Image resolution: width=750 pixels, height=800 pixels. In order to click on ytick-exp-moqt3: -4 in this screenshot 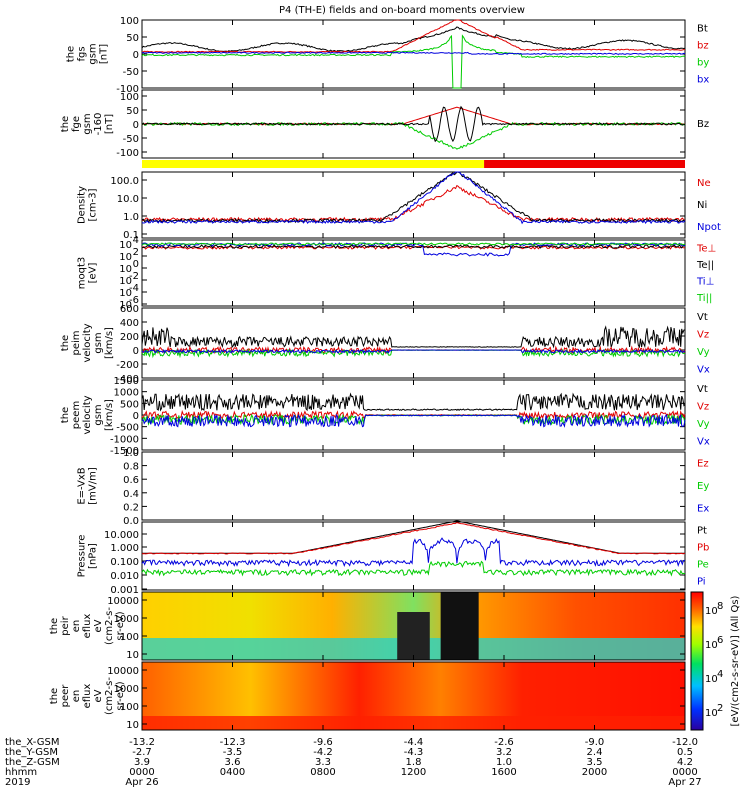, I will do `click(134, 288)`.